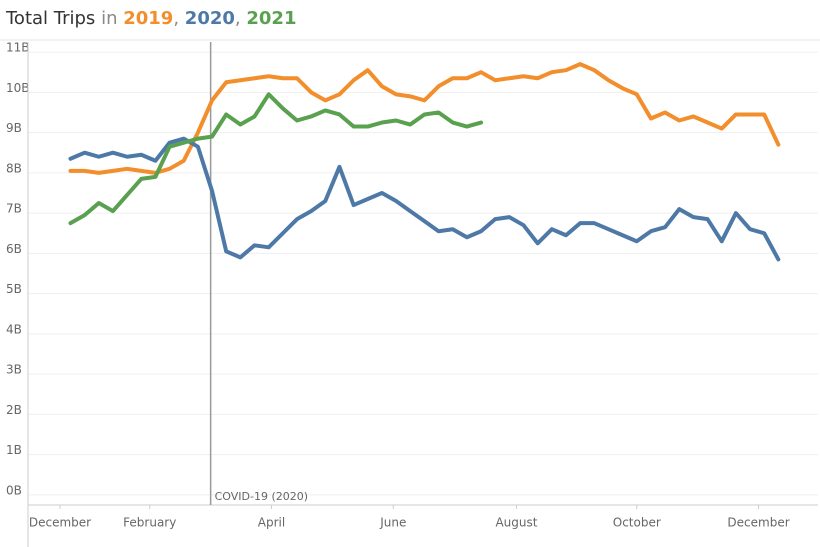 The image size is (820, 547). I want to click on x-tick-label: June, so click(392, 523).